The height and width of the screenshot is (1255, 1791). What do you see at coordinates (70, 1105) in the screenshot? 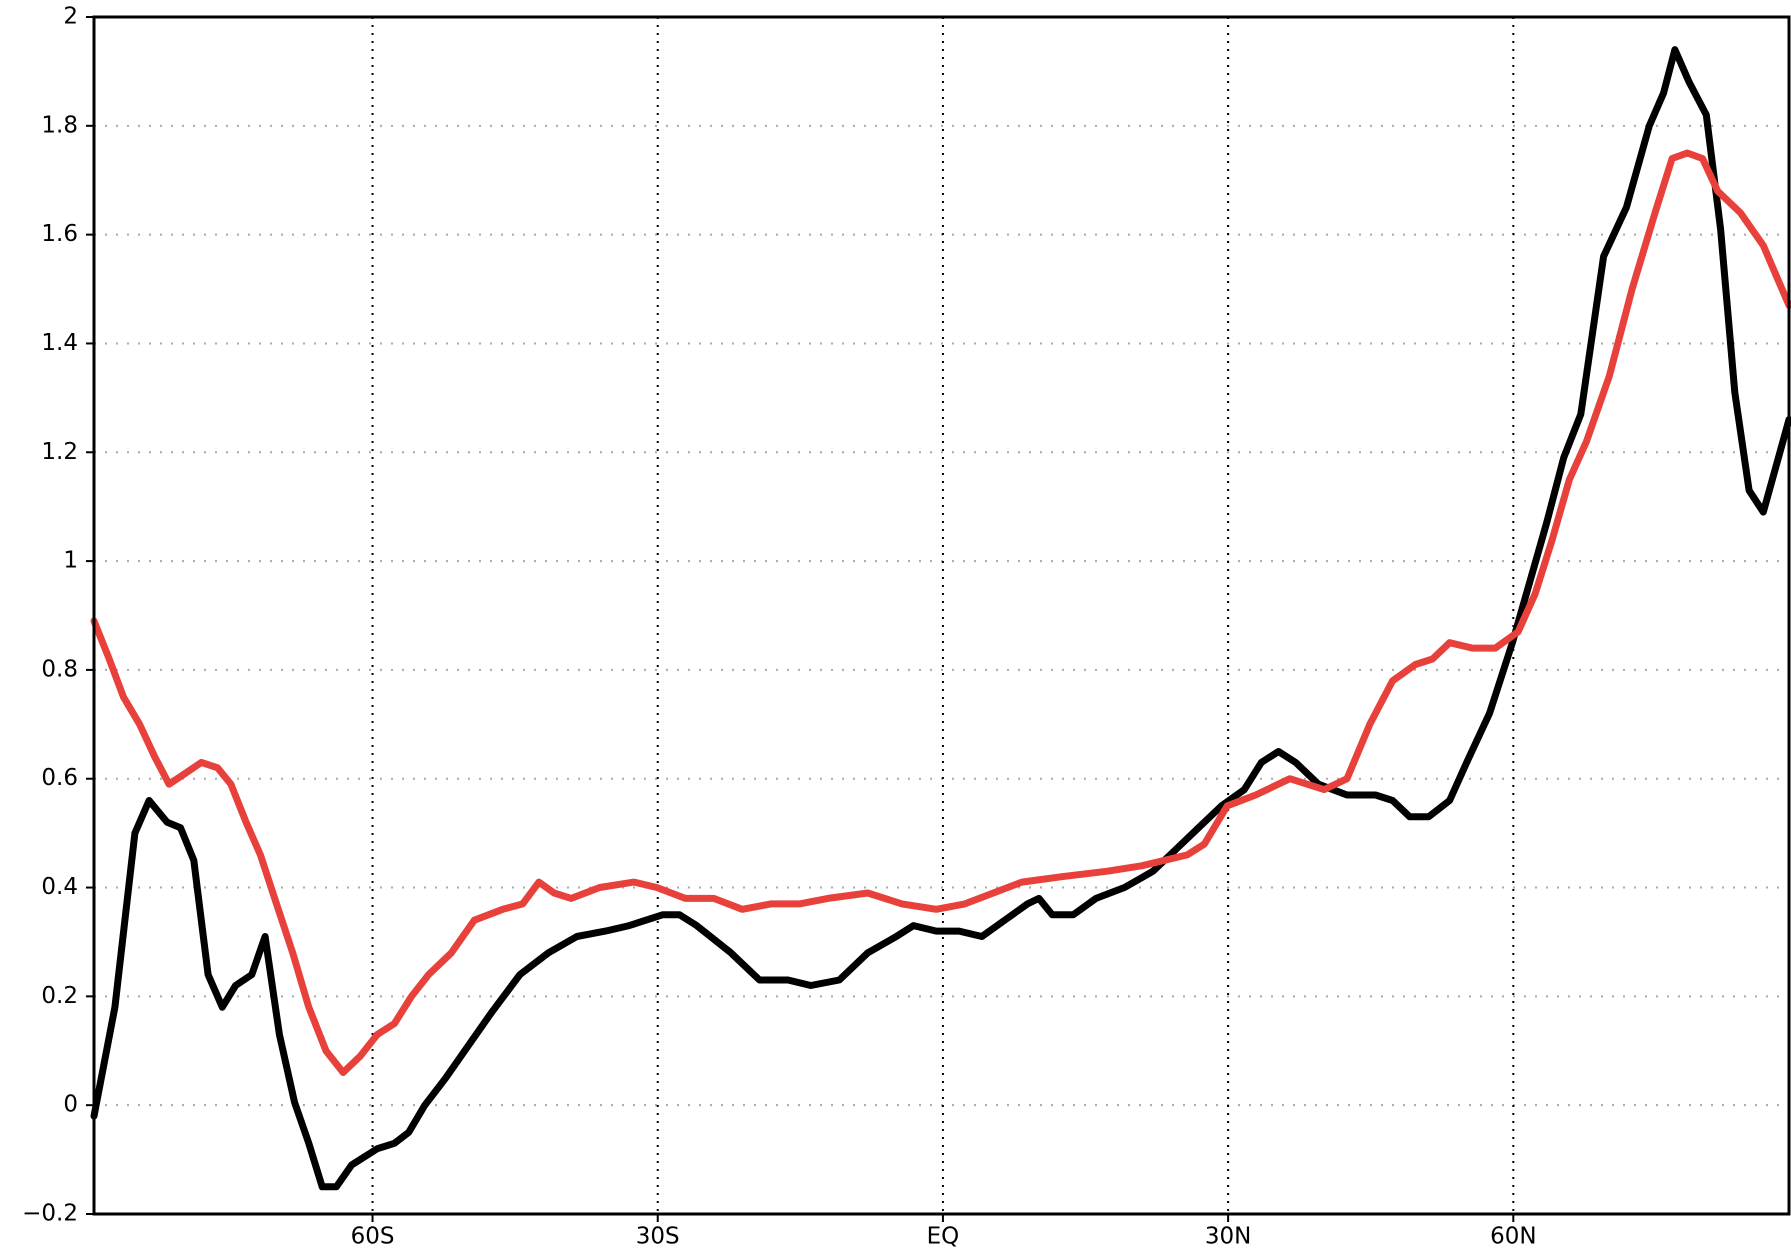
I see `y-tick-label: 0` at bounding box center [70, 1105].